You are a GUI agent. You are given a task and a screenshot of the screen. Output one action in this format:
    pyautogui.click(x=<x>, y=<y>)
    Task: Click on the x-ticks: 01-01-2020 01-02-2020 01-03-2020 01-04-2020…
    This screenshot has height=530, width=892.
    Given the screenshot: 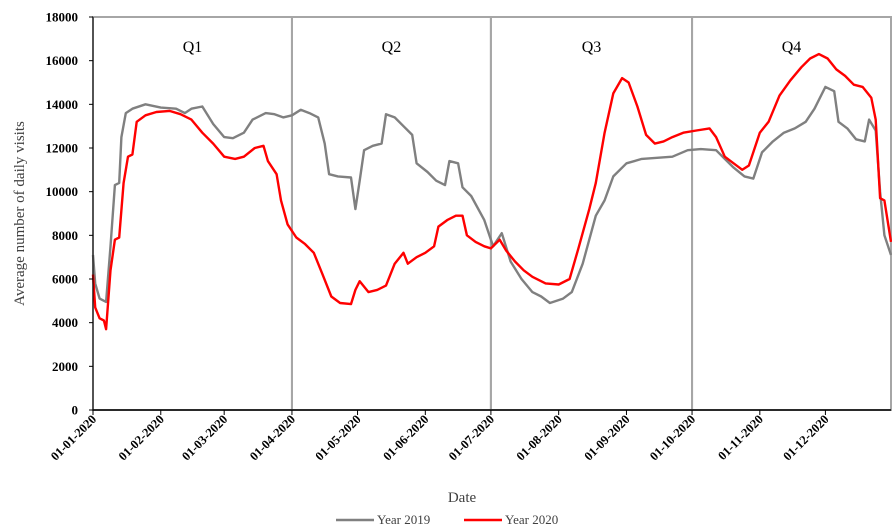 What is the action you would take?
    pyautogui.click(x=440, y=436)
    